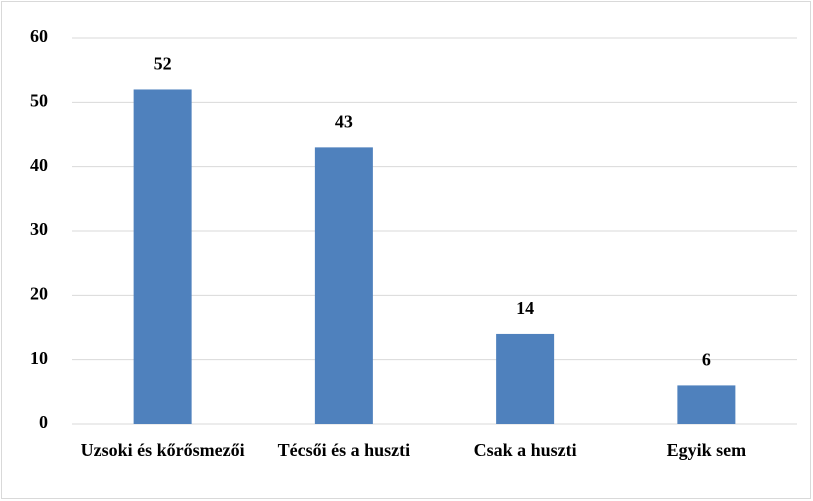 This screenshot has width=813, height=501. What do you see at coordinates (43, 422) in the screenshot?
I see `y-tick-label: 0` at bounding box center [43, 422].